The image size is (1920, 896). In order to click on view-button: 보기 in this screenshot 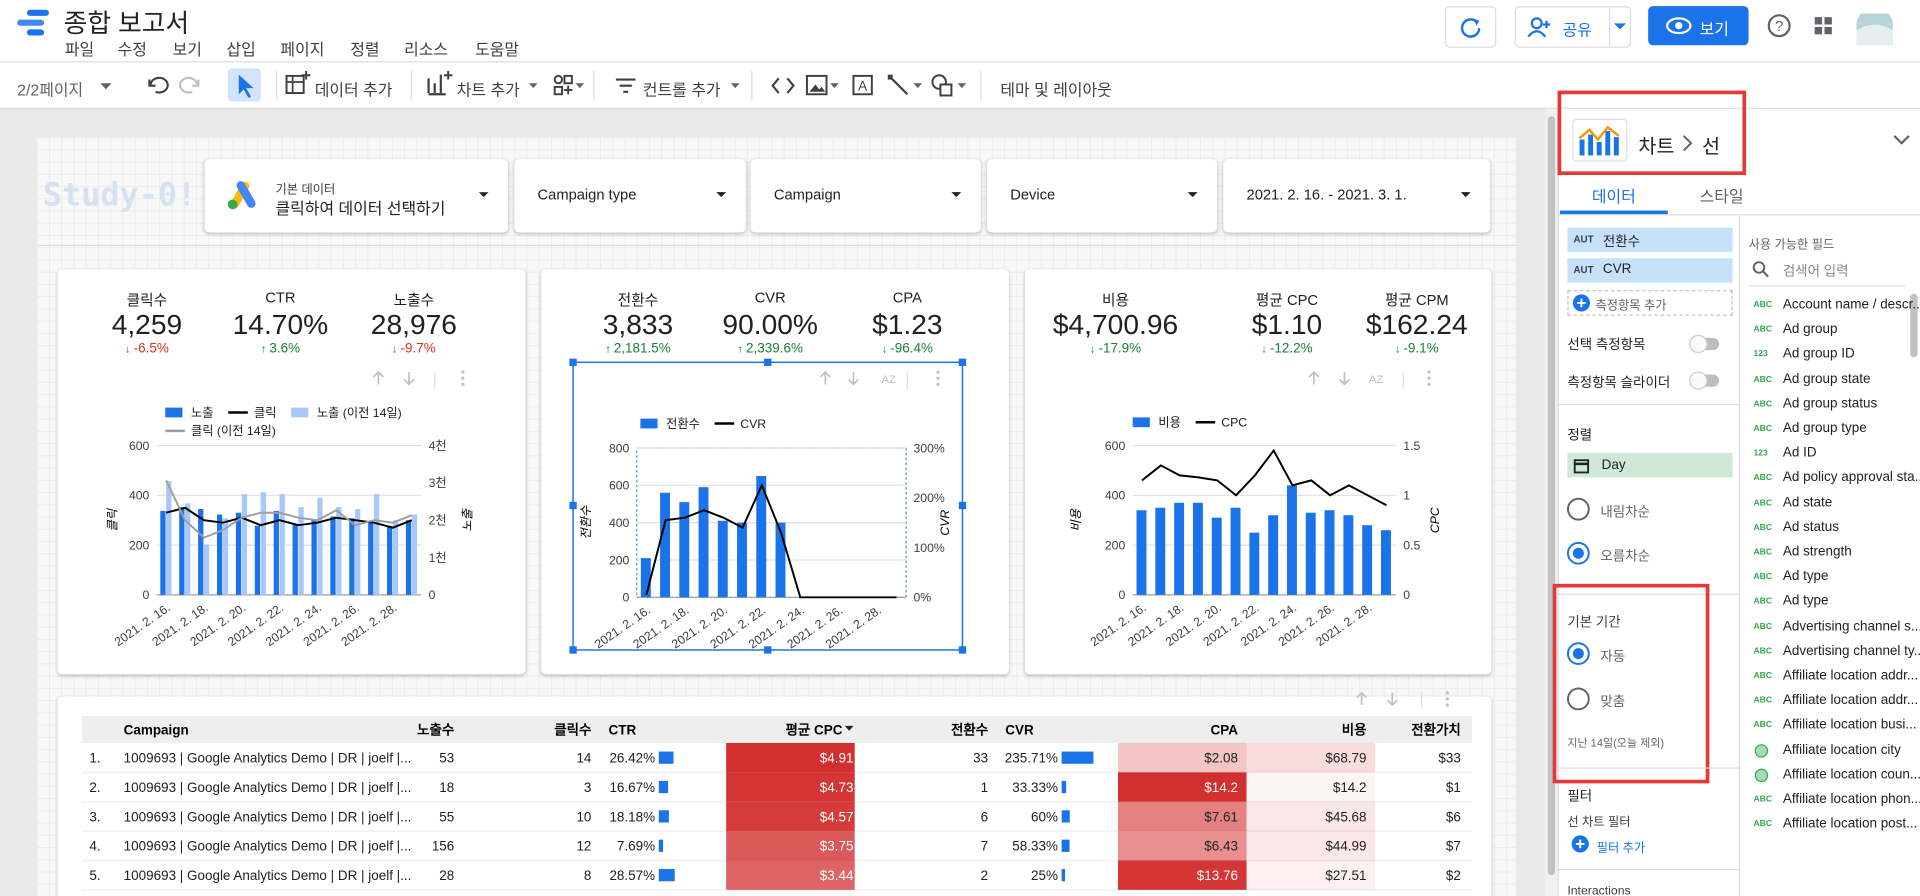, I will do `click(1698, 26)`.